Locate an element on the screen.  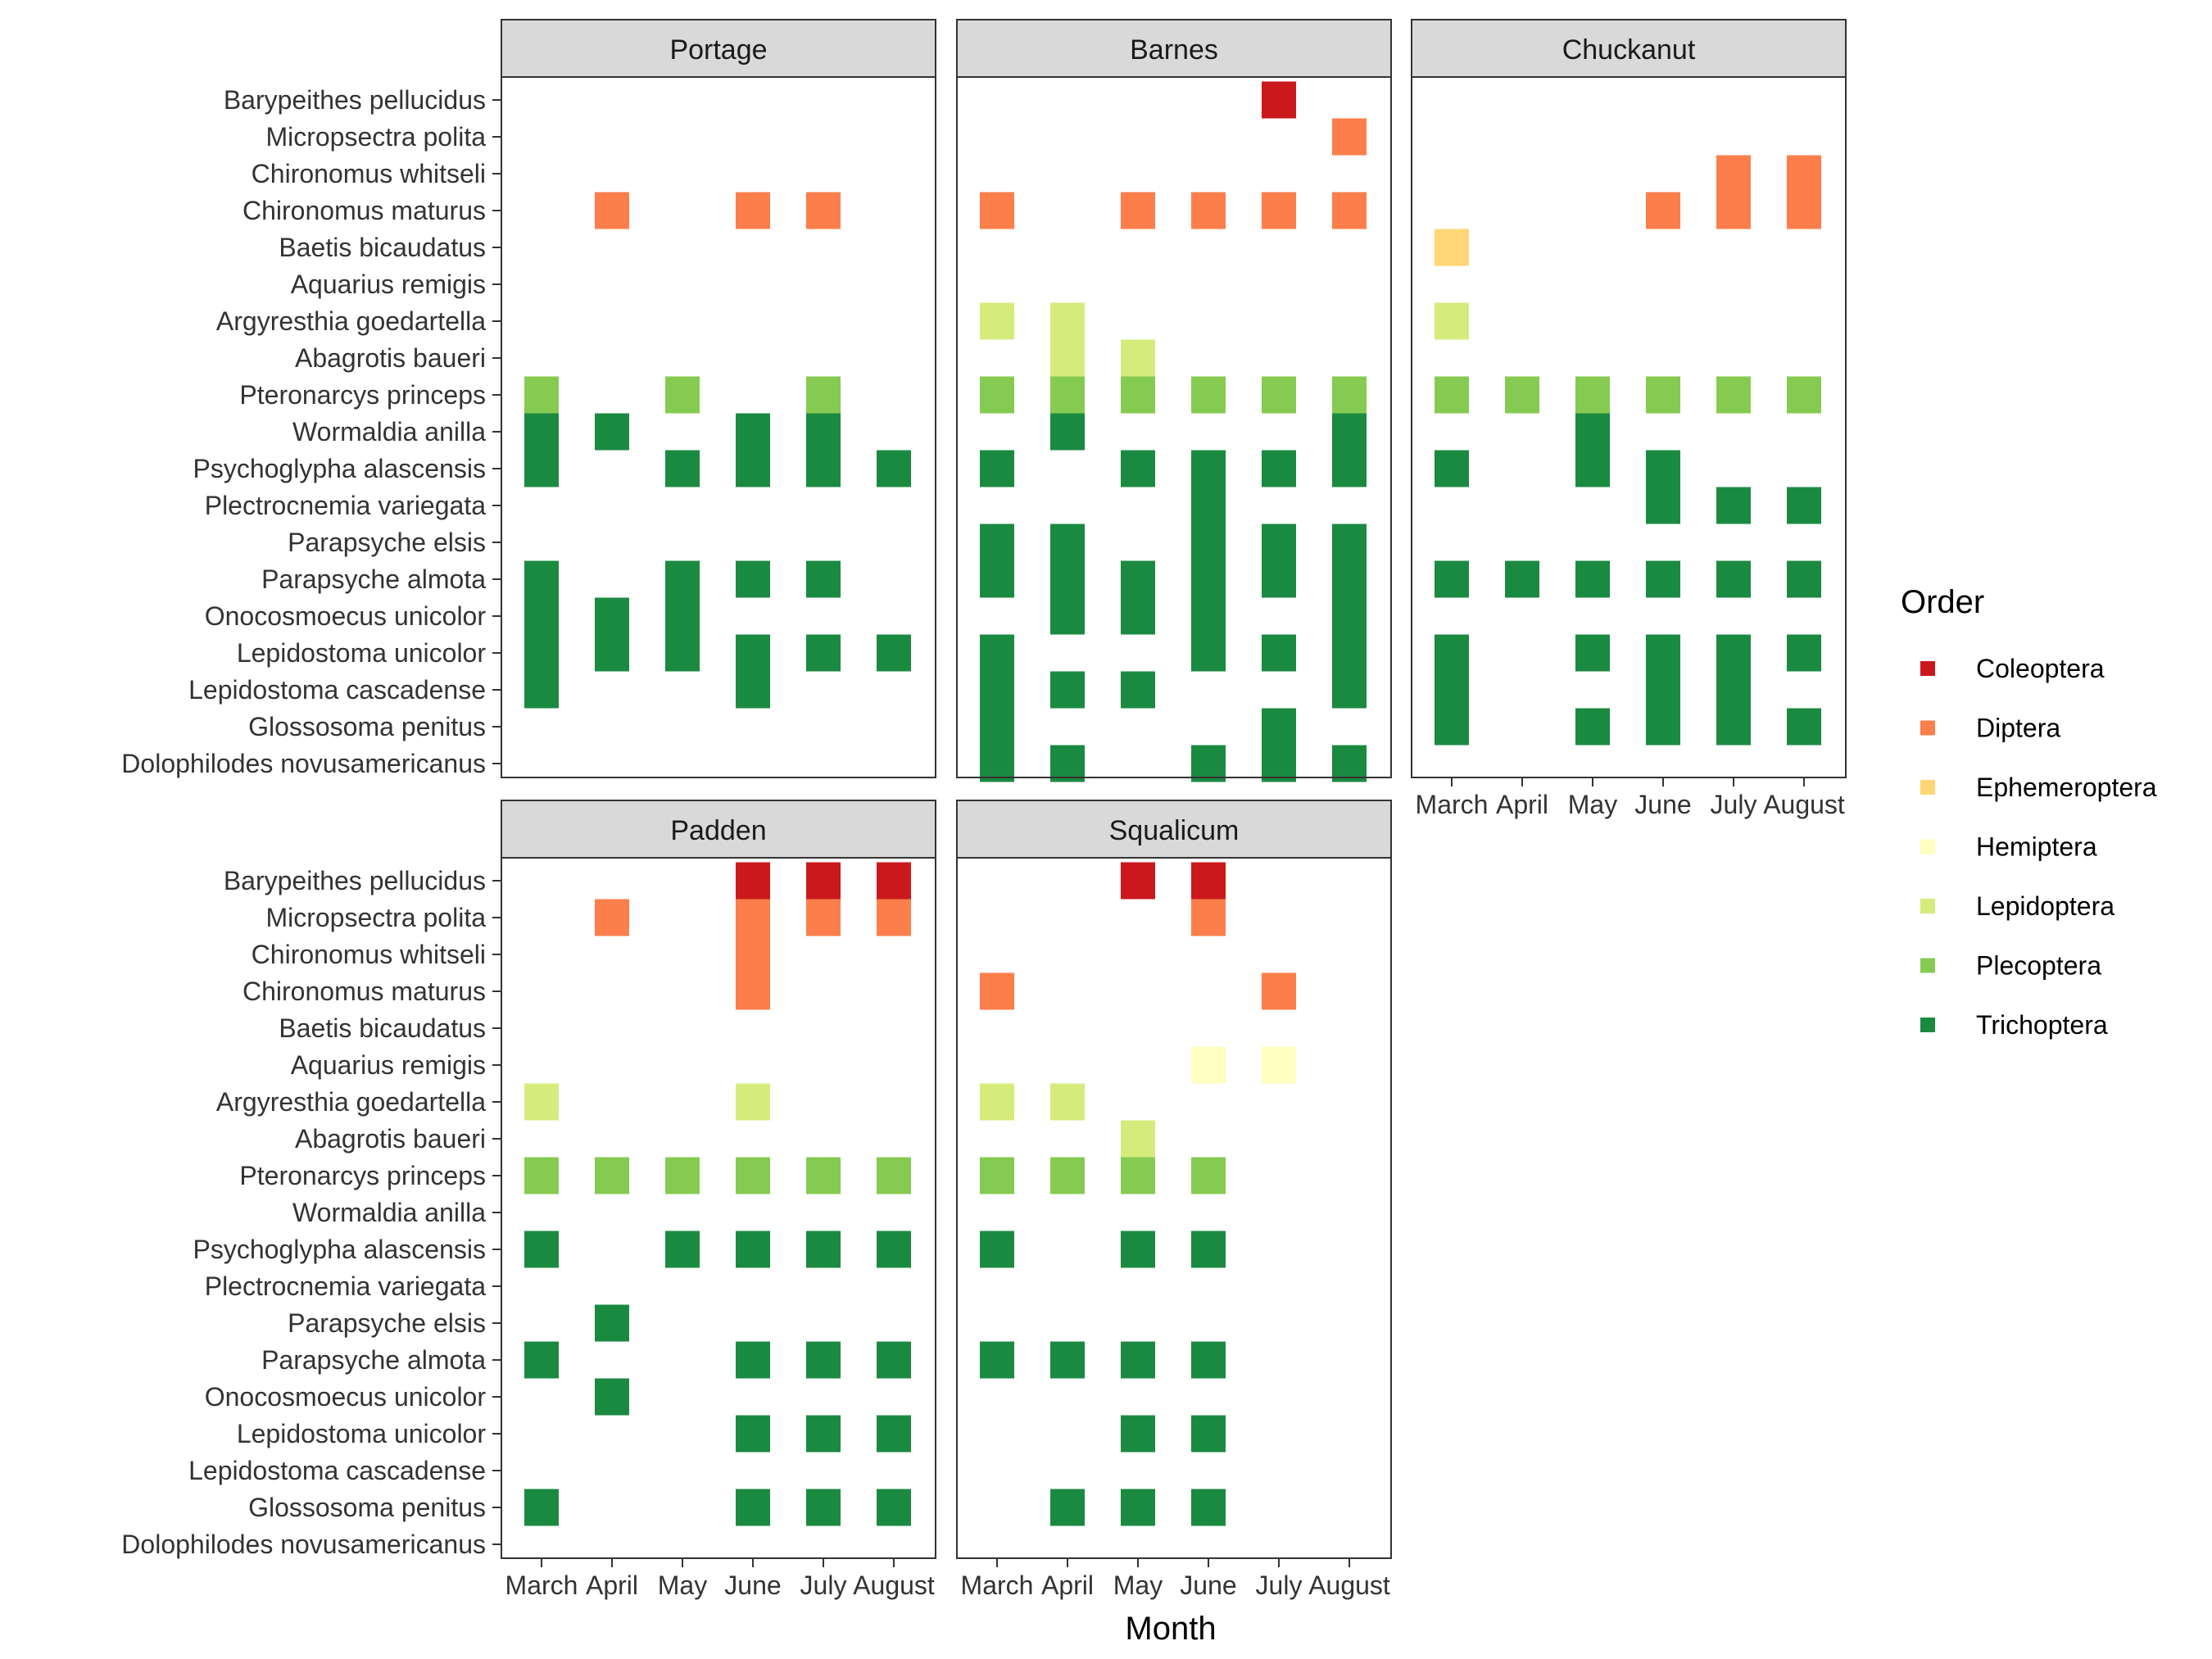
y-tick-label: Micropsectra polita is located at coordinates (375, 917).